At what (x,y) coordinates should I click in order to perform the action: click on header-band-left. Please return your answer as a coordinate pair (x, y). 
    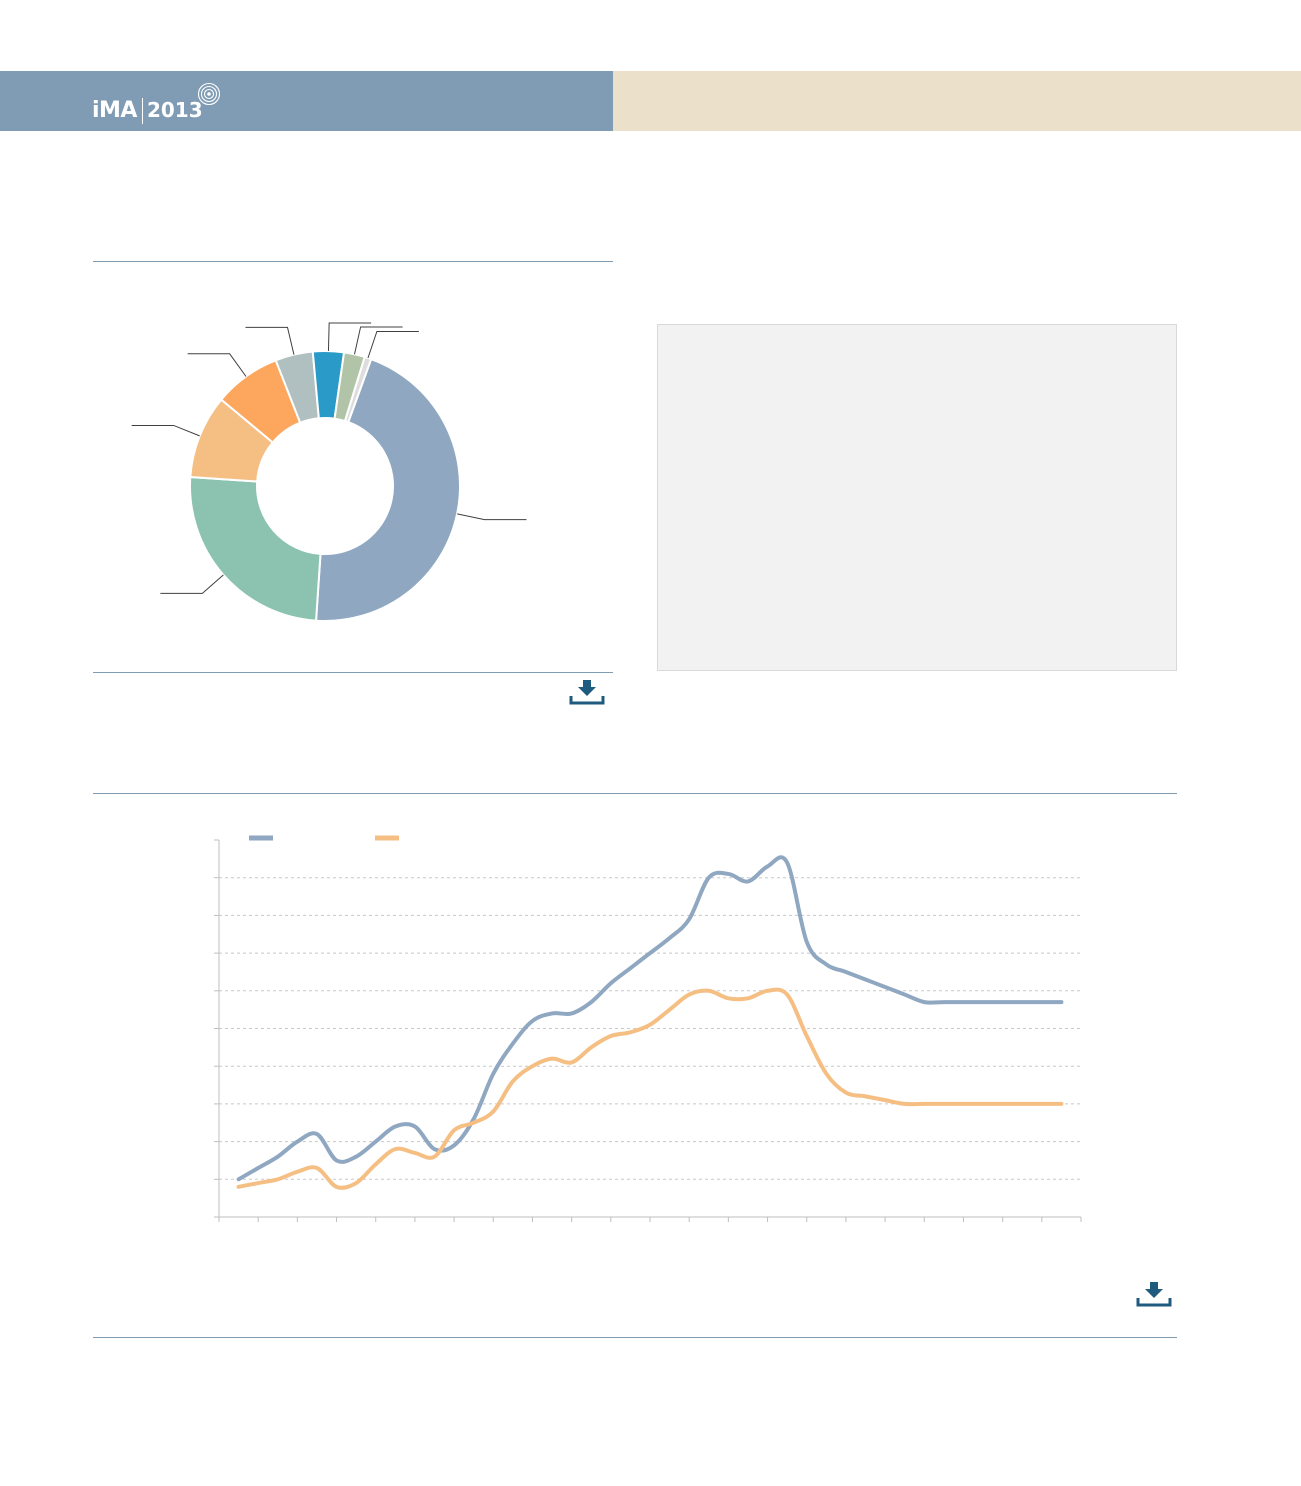
    Looking at the image, I should click on (306, 101).